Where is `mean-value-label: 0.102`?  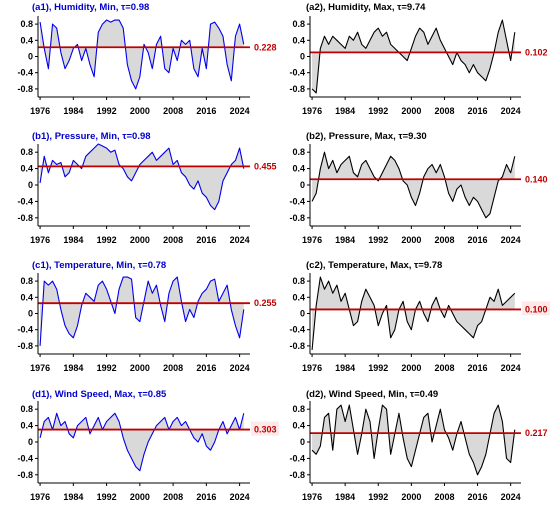 mean-value-label: 0.102 is located at coordinates (536, 52).